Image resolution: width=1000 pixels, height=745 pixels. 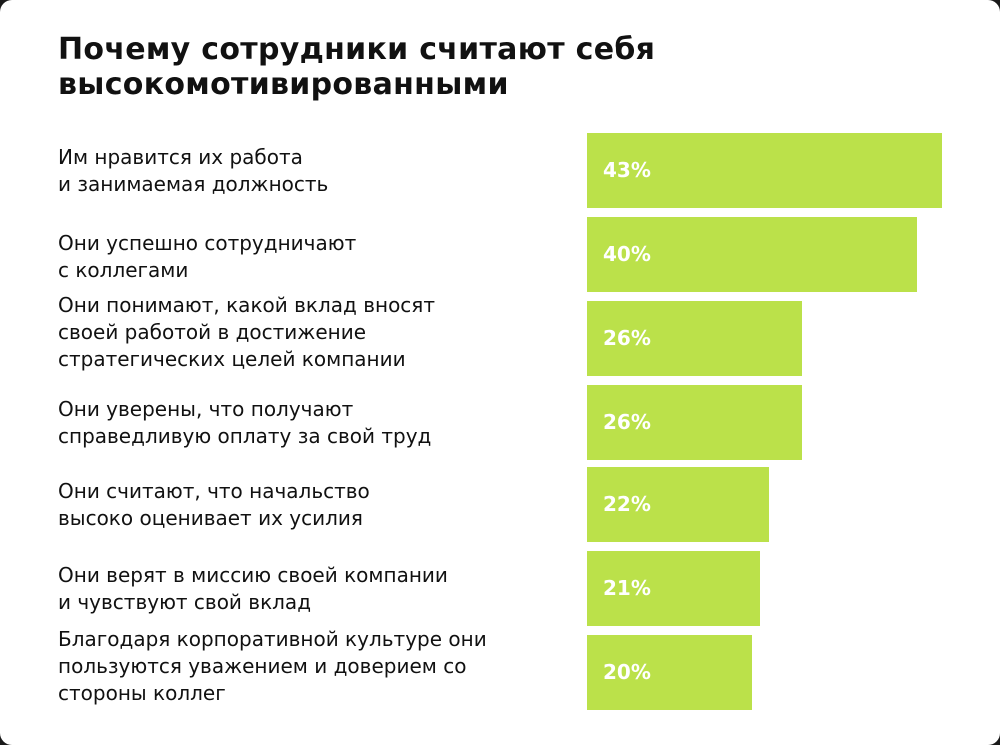 I want to click on bar: 40%, so click(x=752, y=254).